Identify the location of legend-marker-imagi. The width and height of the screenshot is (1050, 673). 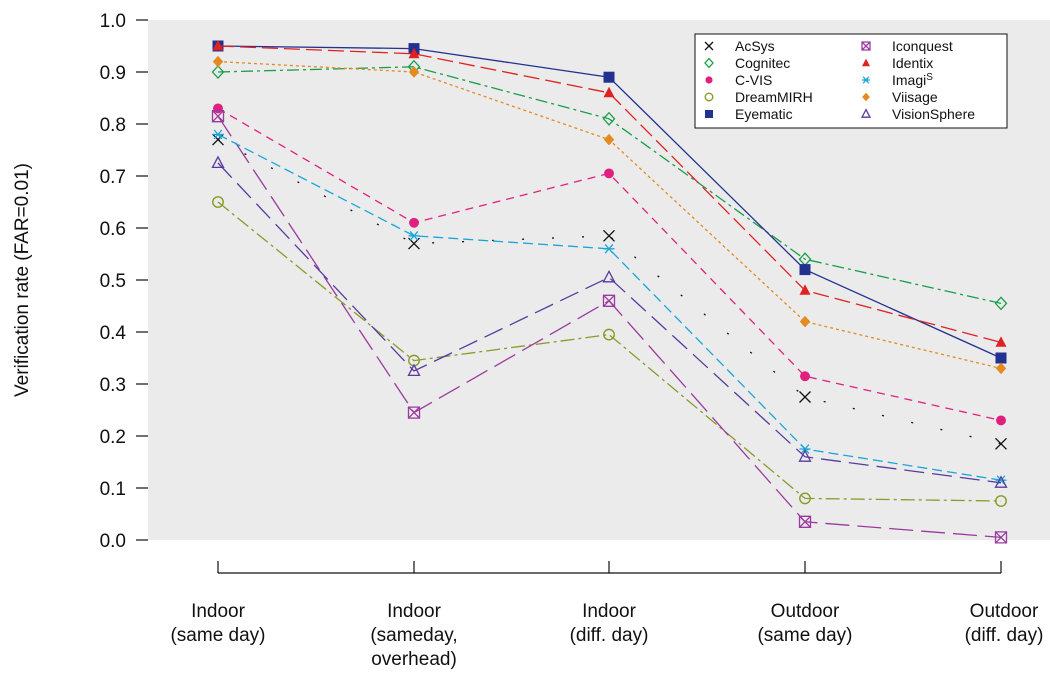
(866, 80).